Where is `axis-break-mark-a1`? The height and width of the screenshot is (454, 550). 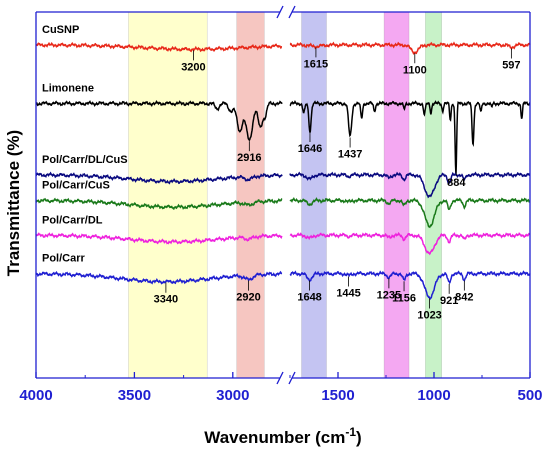
axis-break-mark-a1 is located at coordinates (280, 378).